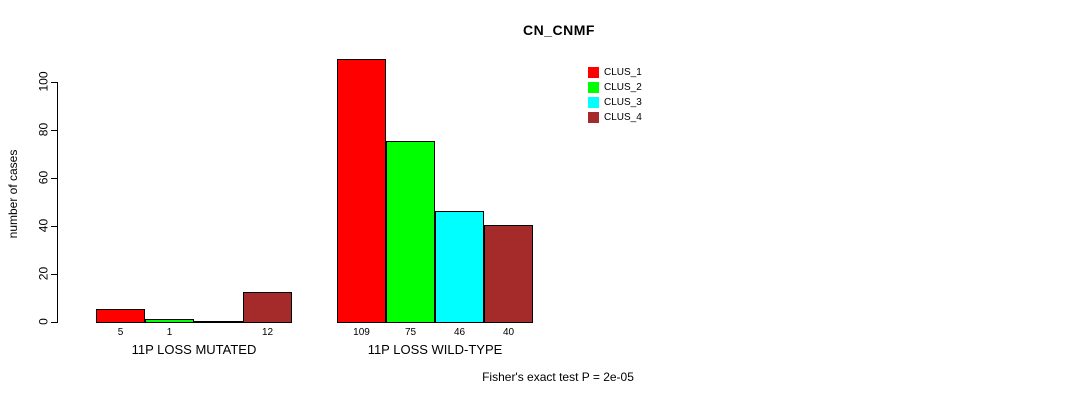  I want to click on y-tick-label: 20, so click(43, 273).